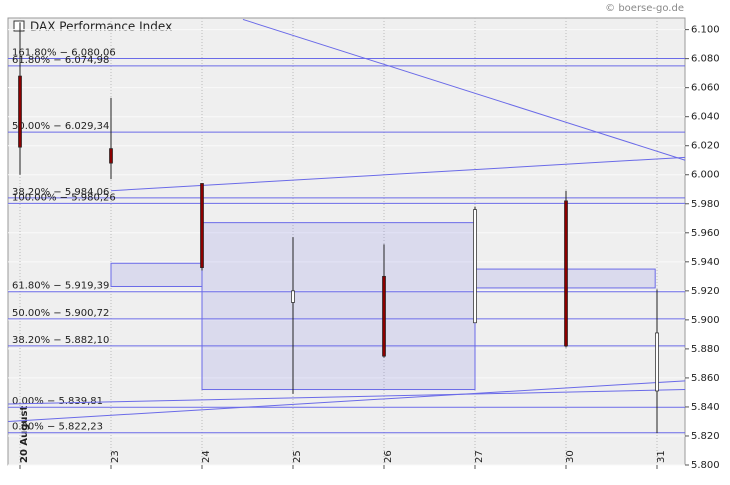  Describe the element at coordinates (60, 313) in the screenshot. I see `level-label: 50.00% − 5.900,72` at that location.